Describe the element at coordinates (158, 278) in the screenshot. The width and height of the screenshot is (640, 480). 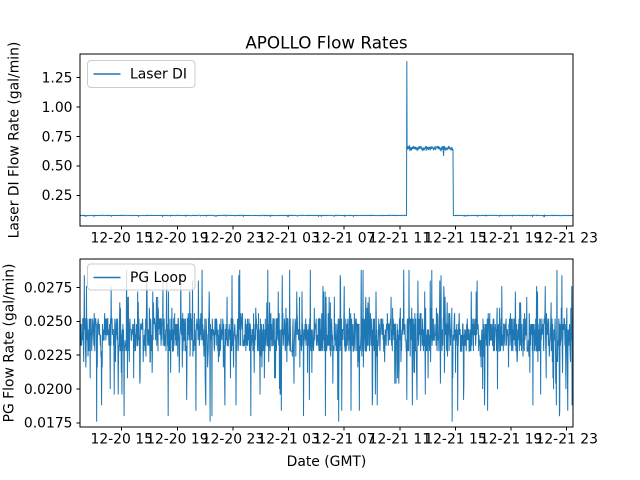
I see `pg-loop-legend-label: PG Loop` at that location.